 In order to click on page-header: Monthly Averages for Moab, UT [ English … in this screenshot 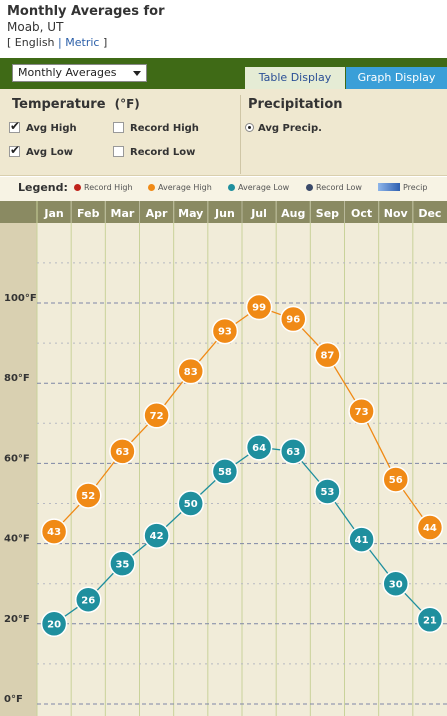, I will do `click(227, 27)`.